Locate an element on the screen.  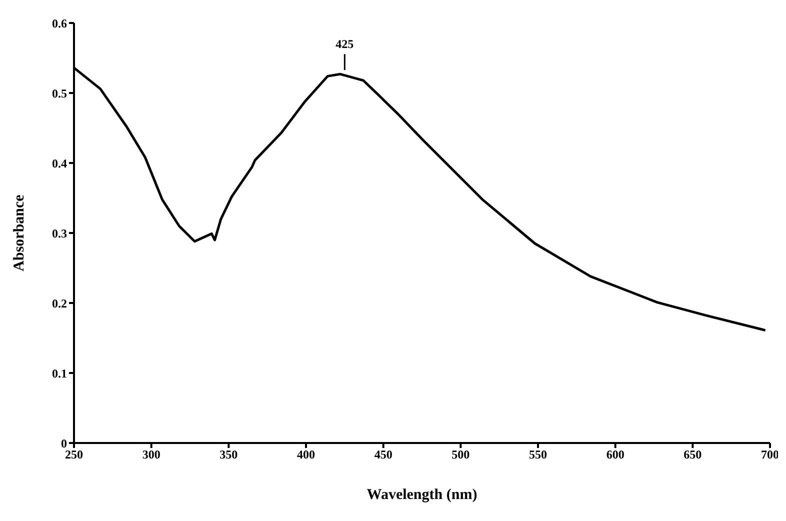
annotation: 425 is located at coordinates (345, 44).